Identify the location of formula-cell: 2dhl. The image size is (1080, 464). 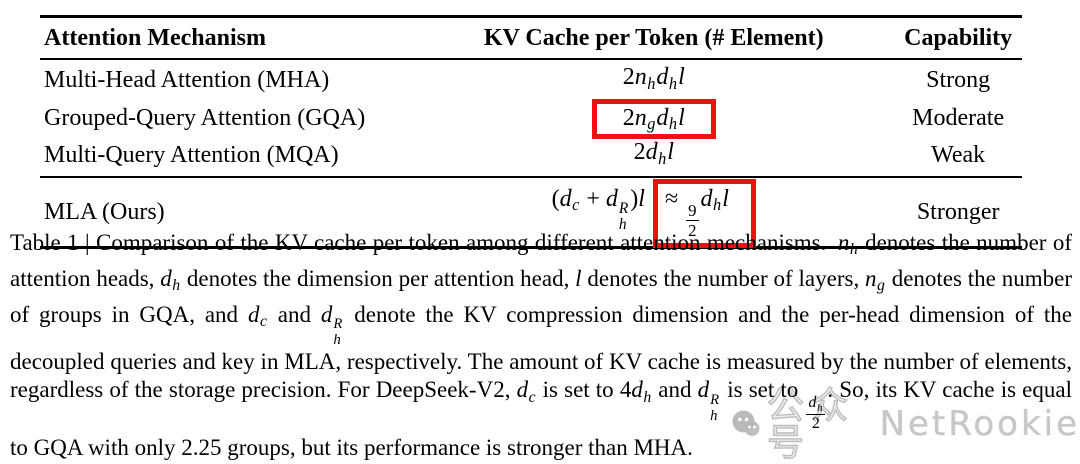
(653, 156).